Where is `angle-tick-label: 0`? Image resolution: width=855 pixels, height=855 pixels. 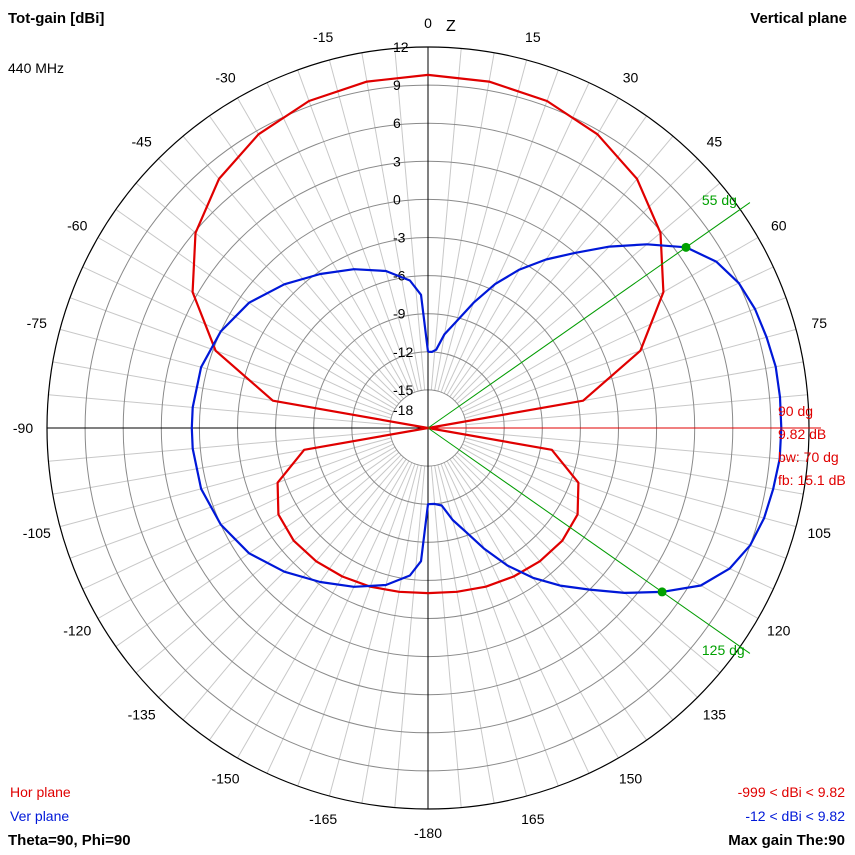 angle-tick-label: 0 is located at coordinates (428, 23).